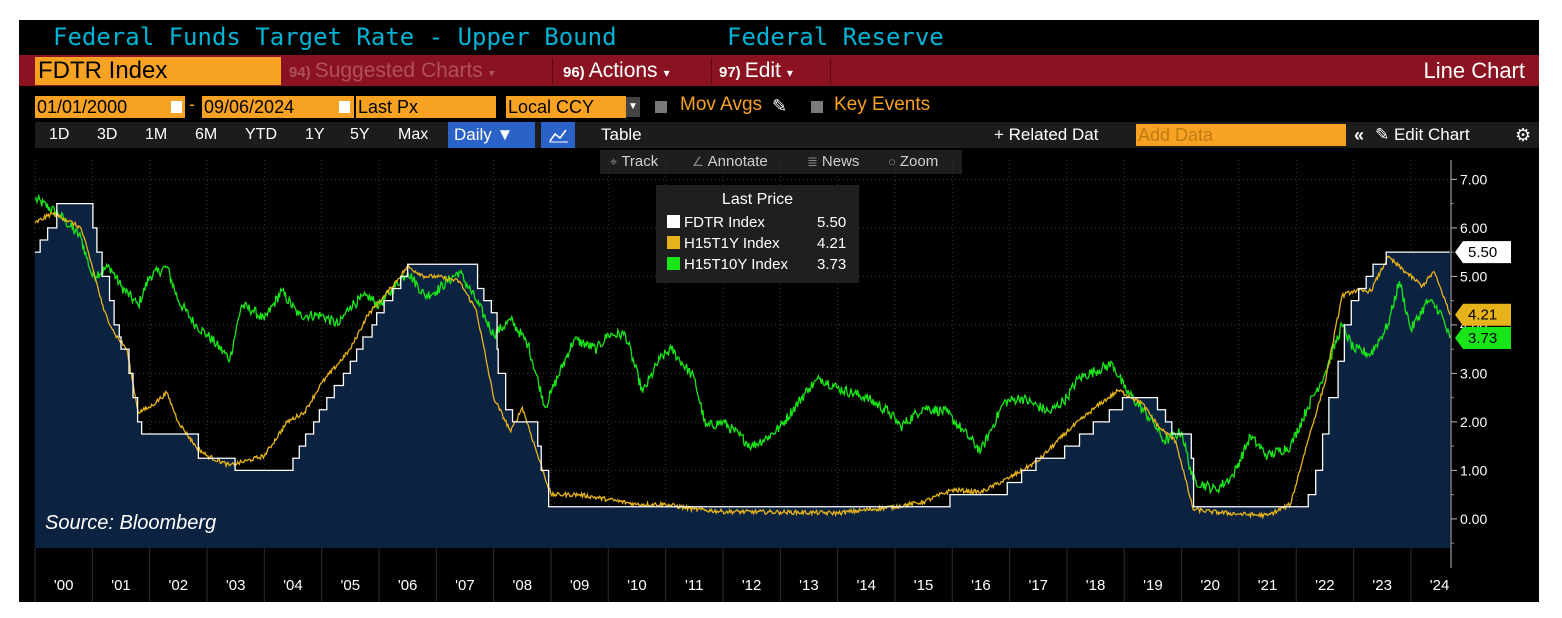  Describe the element at coordinates (1382, 585) in the screenshot. I see `x-tick-label: '23` at that location.